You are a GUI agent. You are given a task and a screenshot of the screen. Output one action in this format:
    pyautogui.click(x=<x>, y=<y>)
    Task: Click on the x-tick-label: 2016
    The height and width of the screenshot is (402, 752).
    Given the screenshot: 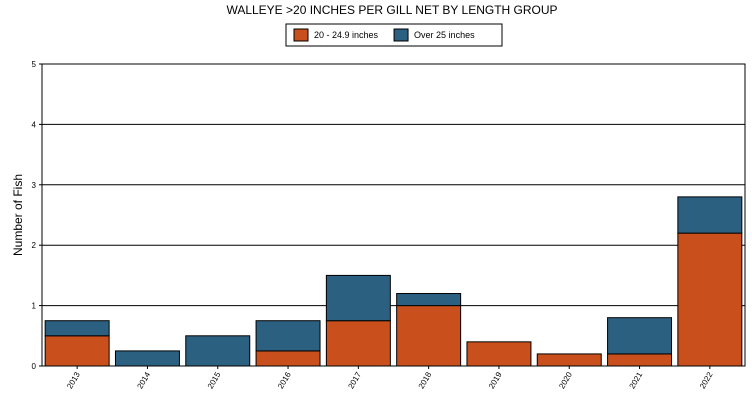 What is the action you would take?
    pyautogui.click(x=284, y=380)
    